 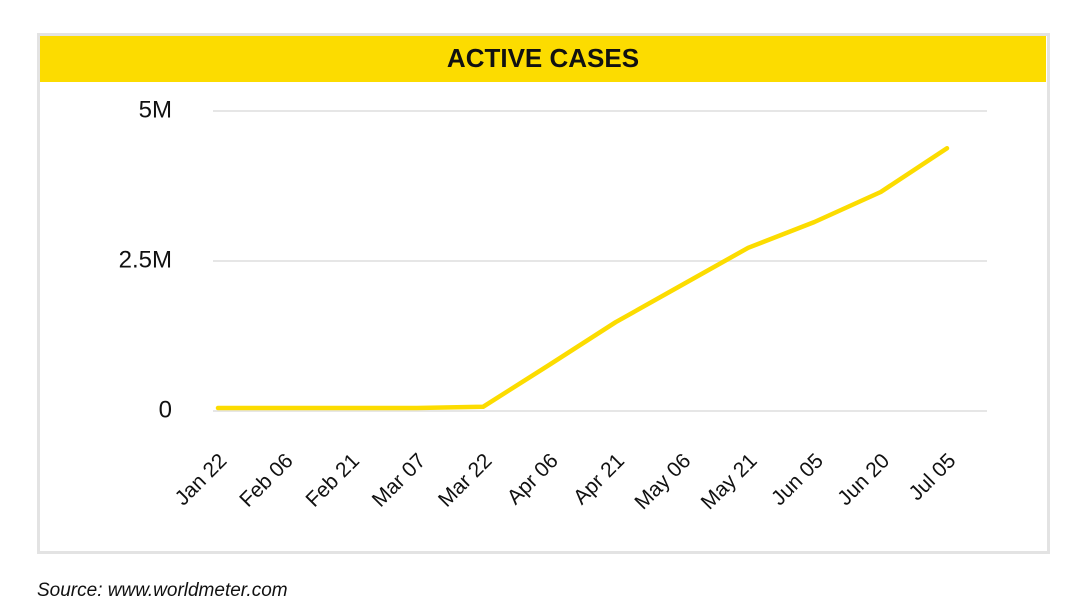 I want to click on y-tick-label: 0, so click(x=165, y=409).